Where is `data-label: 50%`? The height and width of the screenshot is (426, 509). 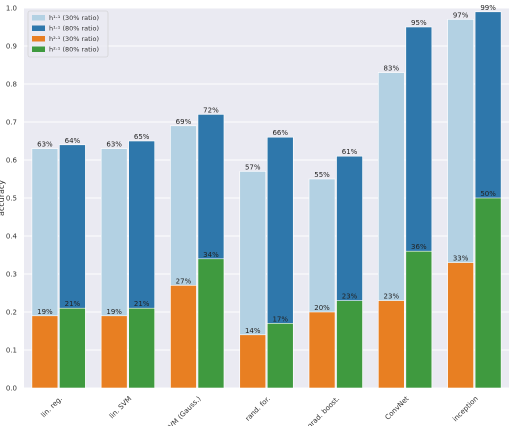
data-label: 50% is located at coordinates (488, 194).